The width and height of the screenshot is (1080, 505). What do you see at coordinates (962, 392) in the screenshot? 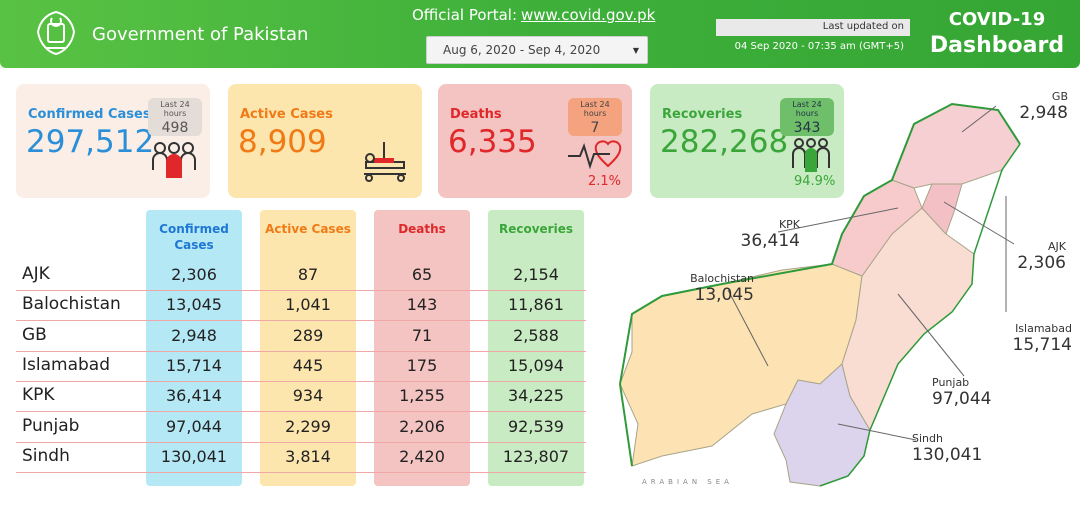
I see `map-label-punjab: Punjab 97,044` at bounding box center [962, 392].